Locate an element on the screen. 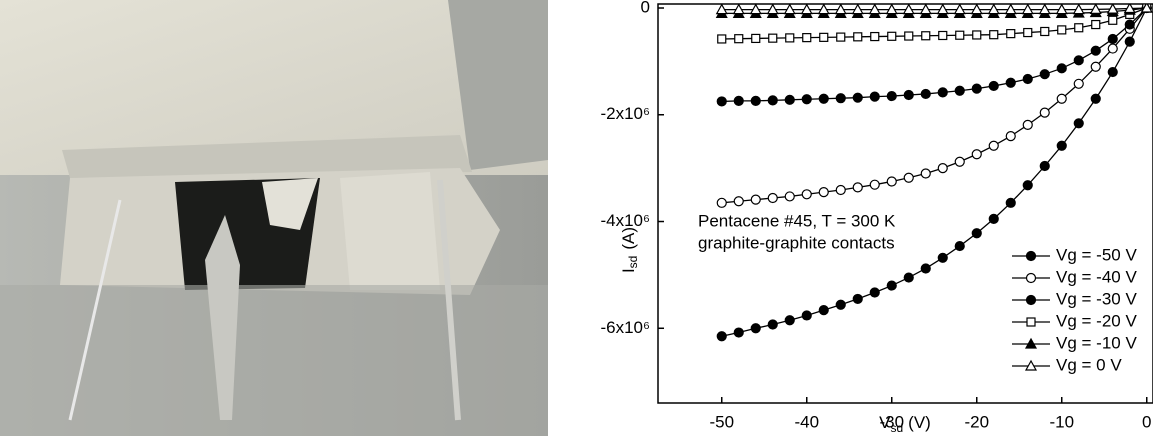  legend-label: Vg = -40 V is located at coordinates (1096, 276).